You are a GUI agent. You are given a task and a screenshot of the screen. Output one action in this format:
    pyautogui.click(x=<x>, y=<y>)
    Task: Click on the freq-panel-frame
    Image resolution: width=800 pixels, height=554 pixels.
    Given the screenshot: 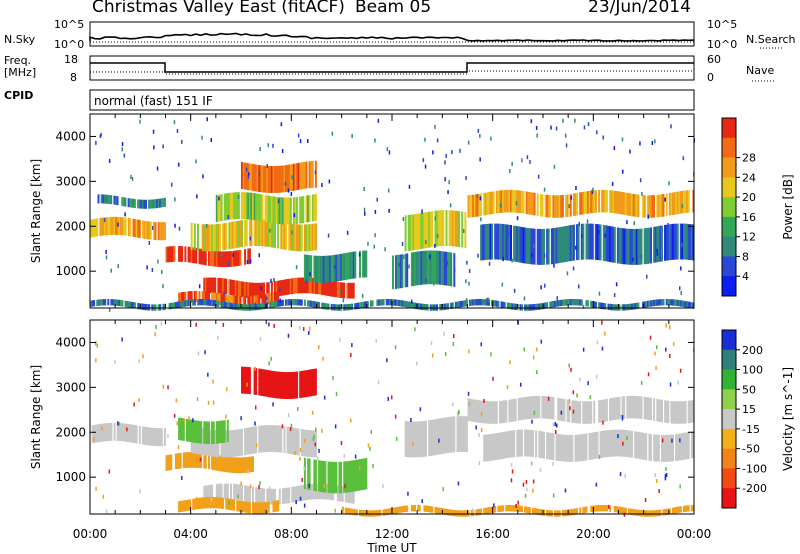 What is the action you would take?
    pyautogui.click(x=392, y=68)
    